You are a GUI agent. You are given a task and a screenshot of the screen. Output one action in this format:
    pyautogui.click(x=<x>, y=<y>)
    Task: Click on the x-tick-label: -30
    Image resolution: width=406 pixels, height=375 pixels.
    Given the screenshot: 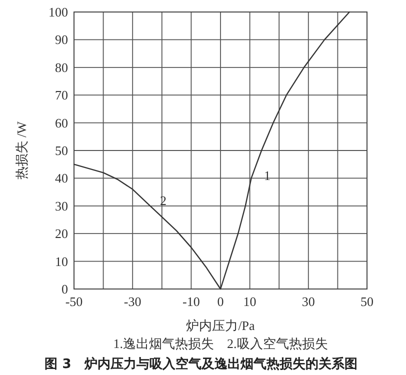 What is the action you would take?
    pyautogui.click(x=133, y=301)
    